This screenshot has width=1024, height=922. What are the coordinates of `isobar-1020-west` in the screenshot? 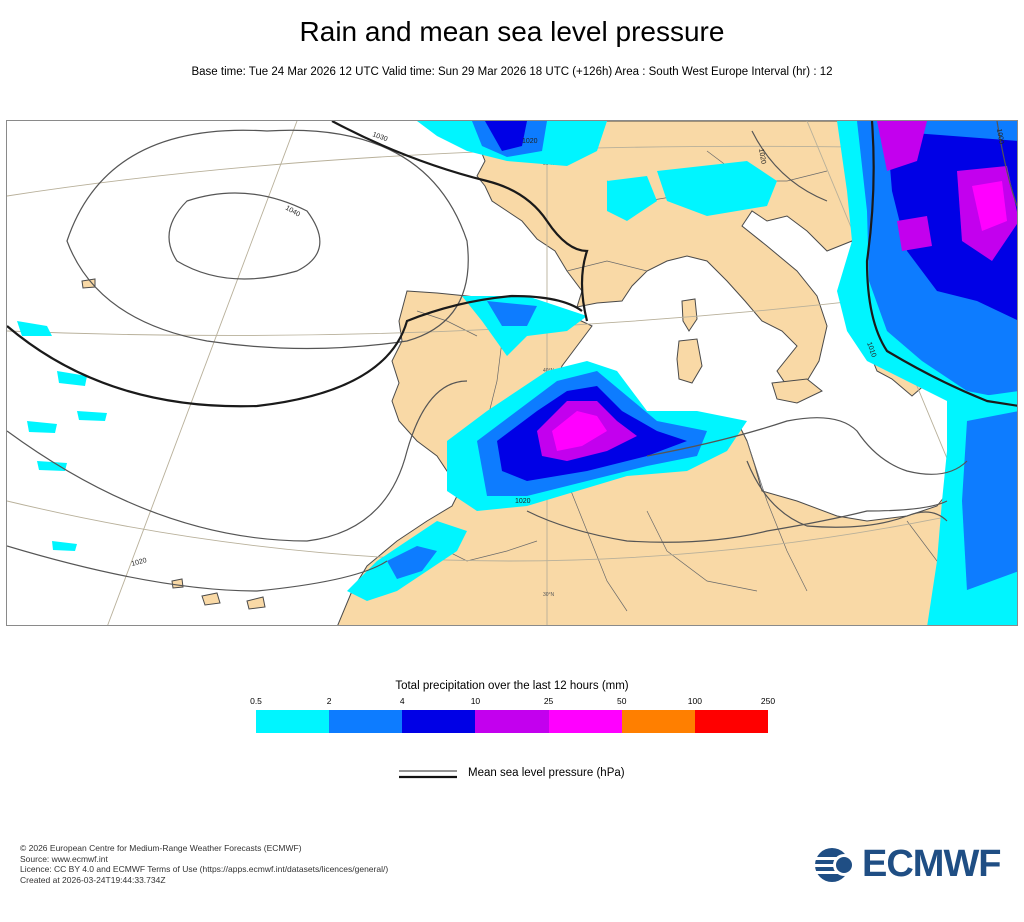 It's located at (237, 461).